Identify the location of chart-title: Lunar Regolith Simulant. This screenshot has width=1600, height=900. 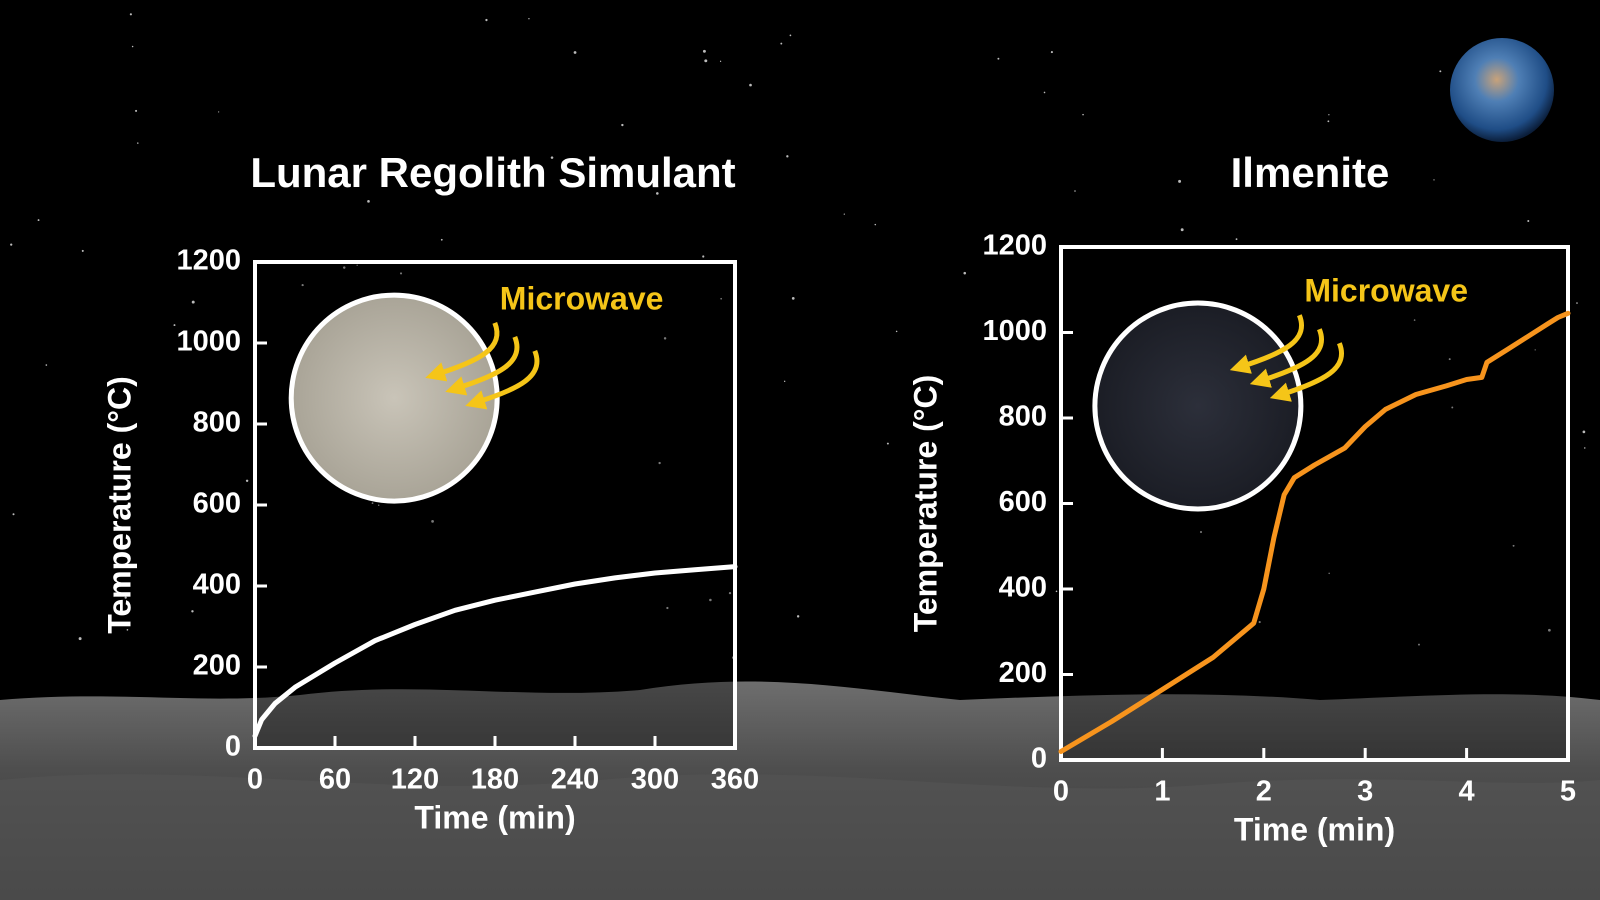
(492, 172).